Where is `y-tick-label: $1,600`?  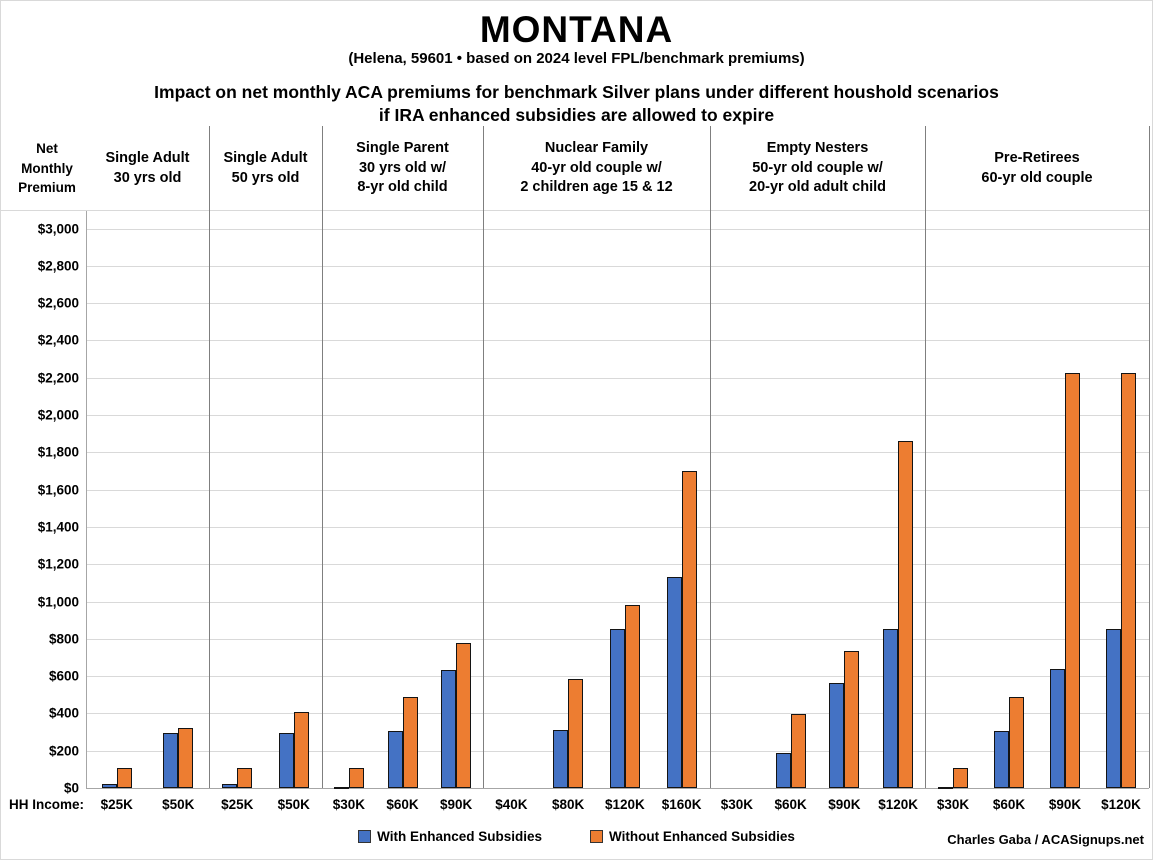 y-tick-label: $1,600 is located at coordinates (58, 490).